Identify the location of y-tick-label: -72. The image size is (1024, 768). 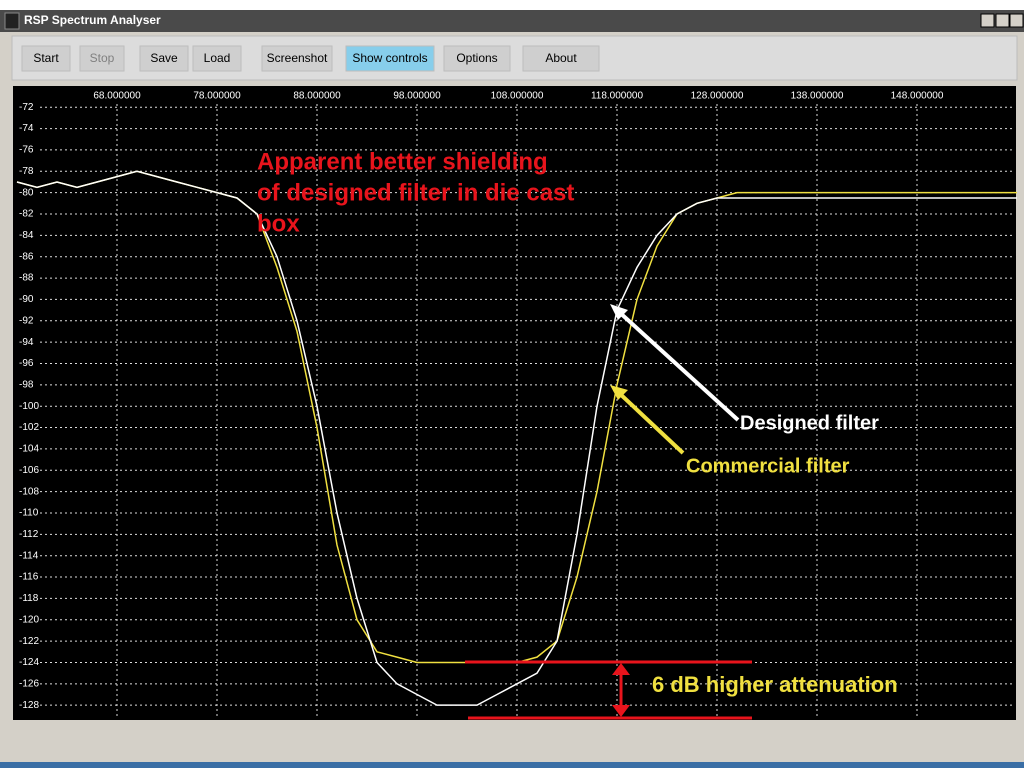
(26, 107).